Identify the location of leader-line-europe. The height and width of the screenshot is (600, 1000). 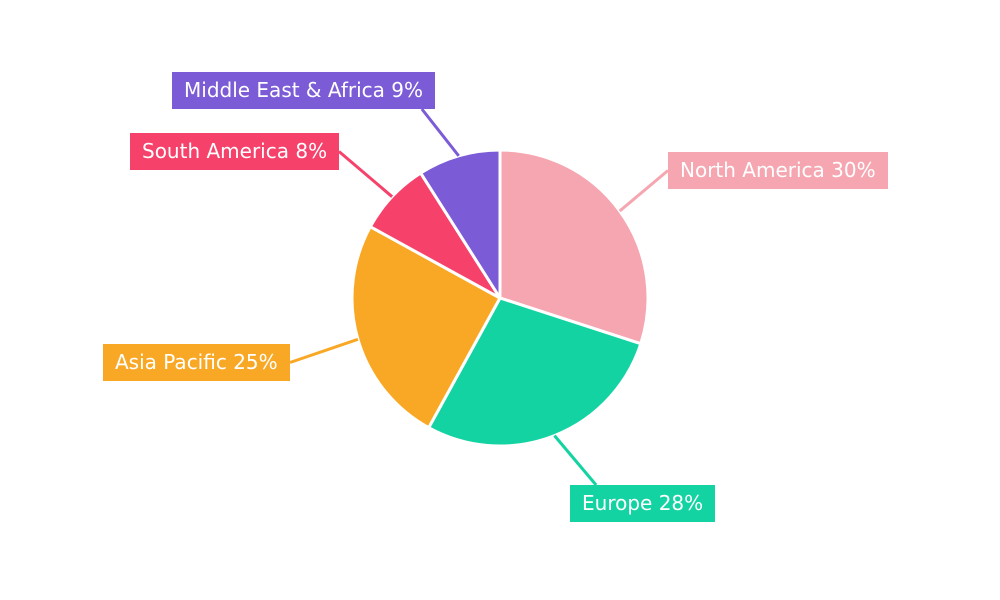
(575, 460).